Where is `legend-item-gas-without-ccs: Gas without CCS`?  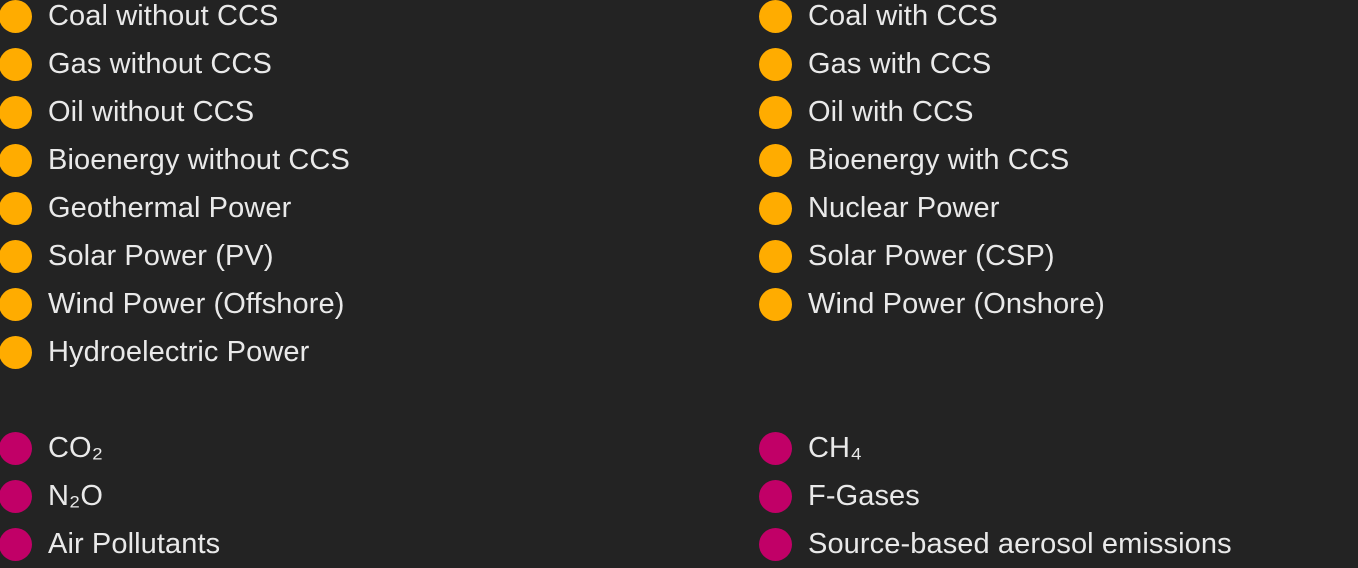 legend-item-gas-without-ccs: Gas without CCS is located at coordinates (380, 64).